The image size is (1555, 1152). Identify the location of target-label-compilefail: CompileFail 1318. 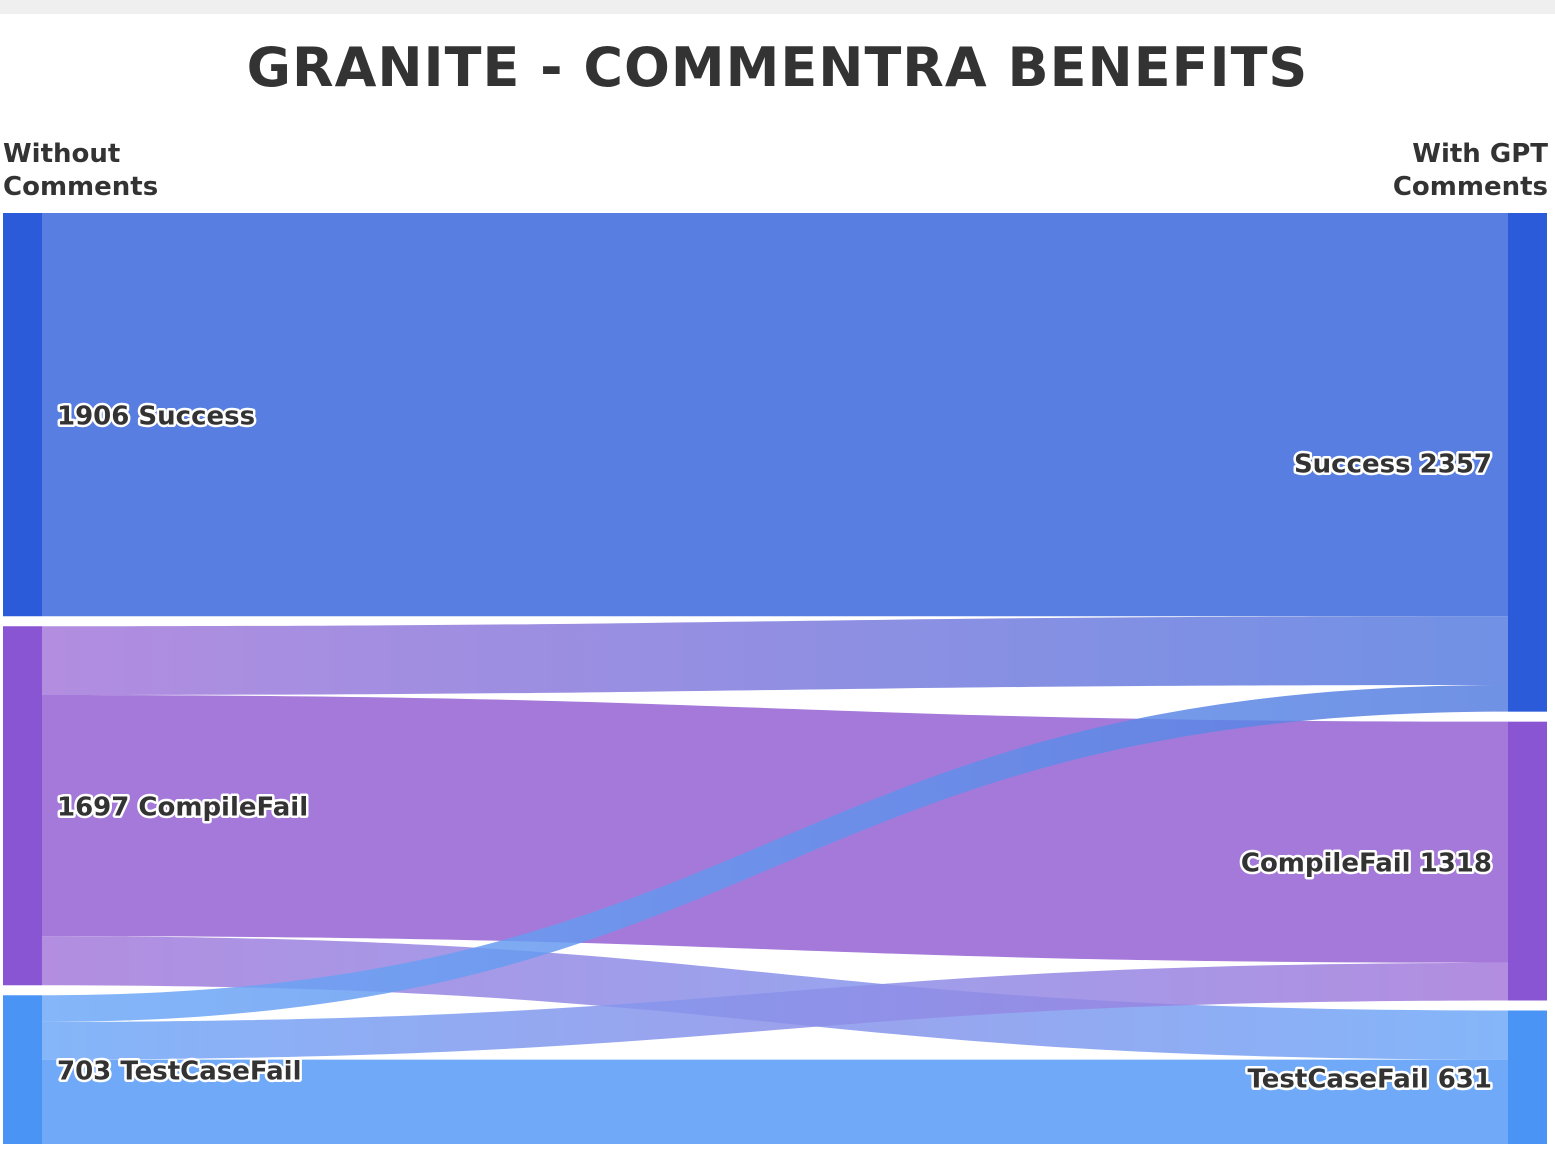
(1366, 864).